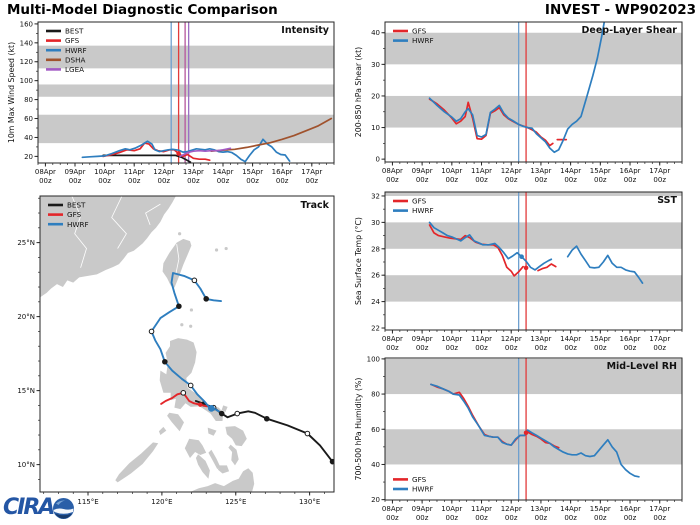 The height and width of the screenshot is (525, 700). What do you see at coordinates (195, 448) in the screenshot?
I see `land-panay` at bounding box center [195, 448].